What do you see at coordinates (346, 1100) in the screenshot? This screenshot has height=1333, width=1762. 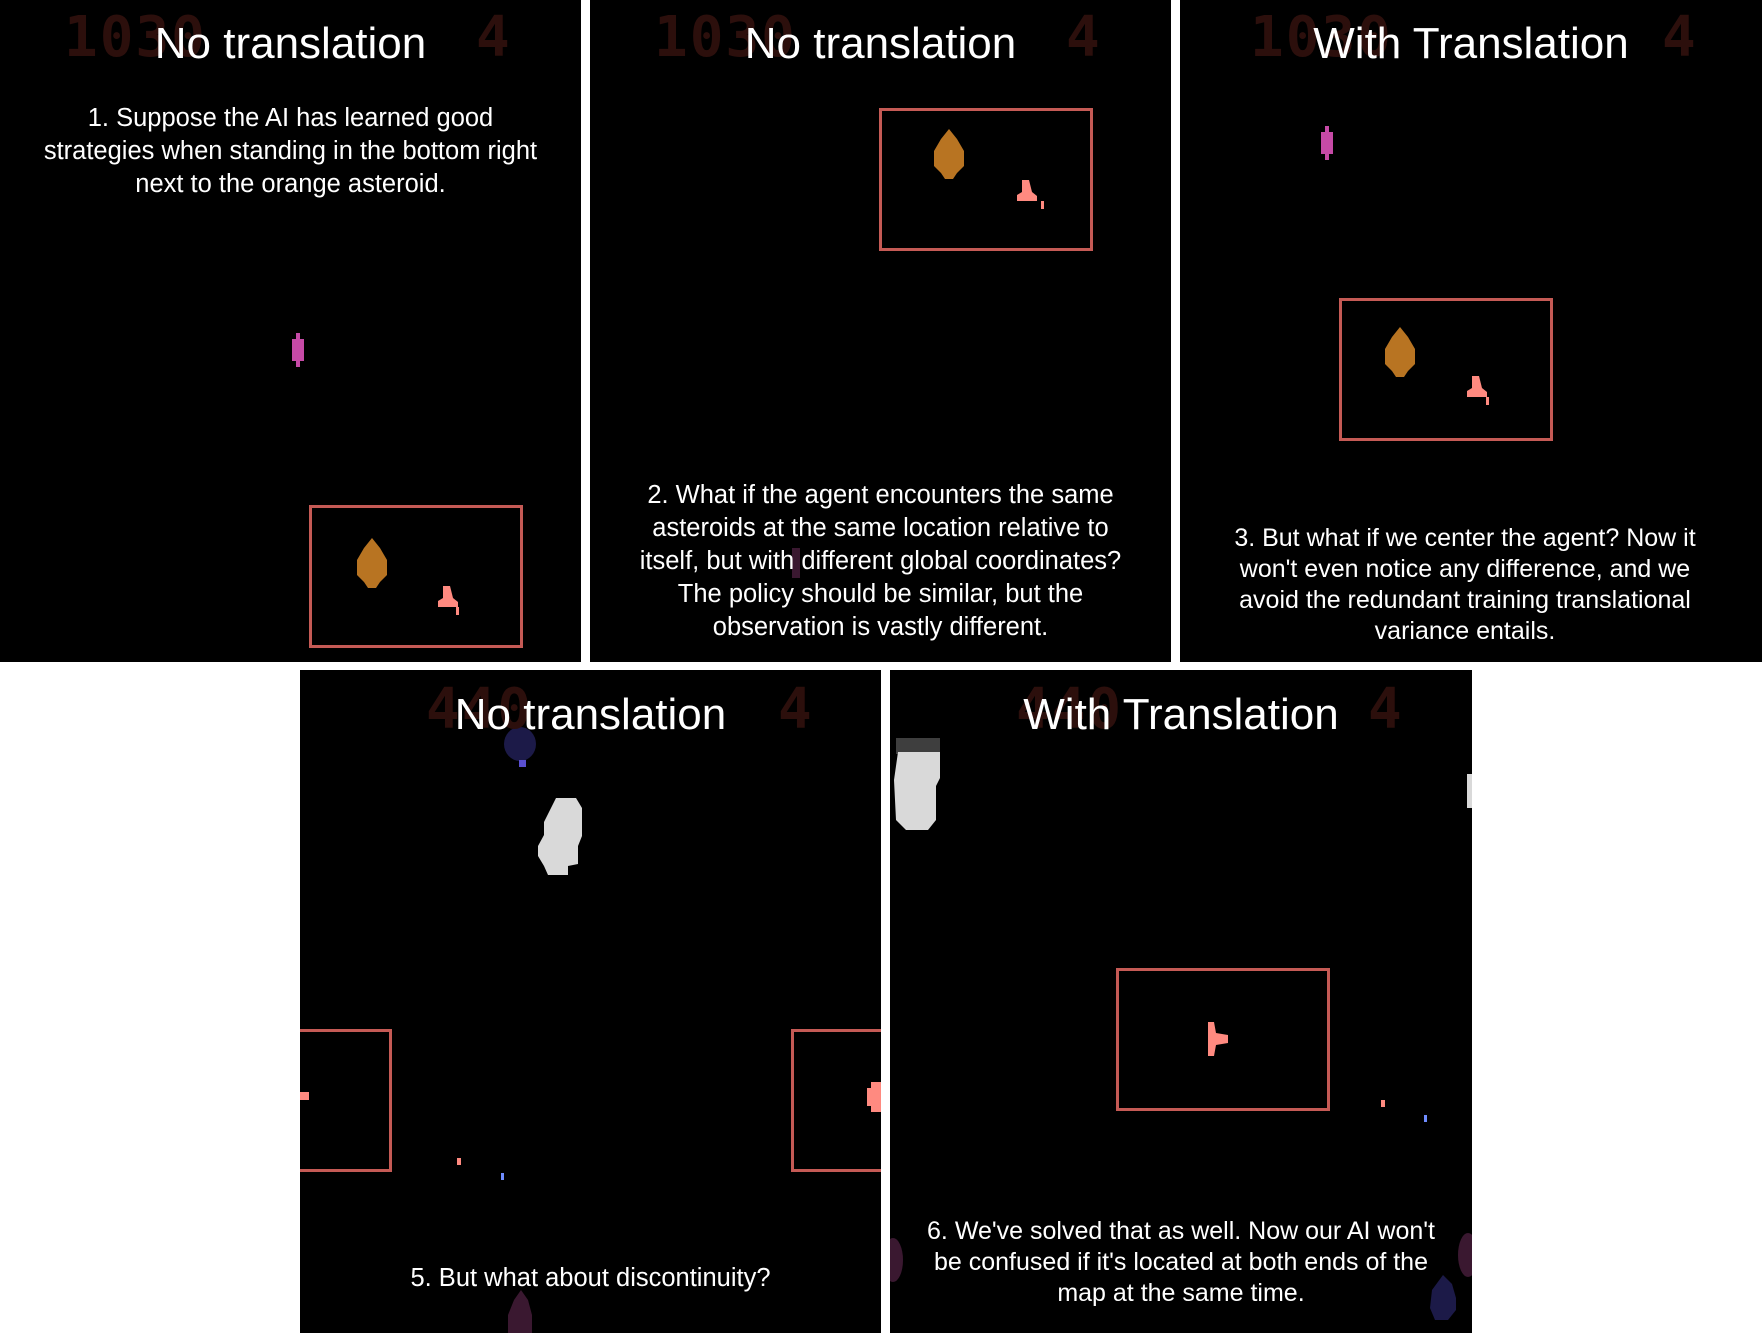 I see `agent-view-frame-left` at bounding box center [346, 1100].